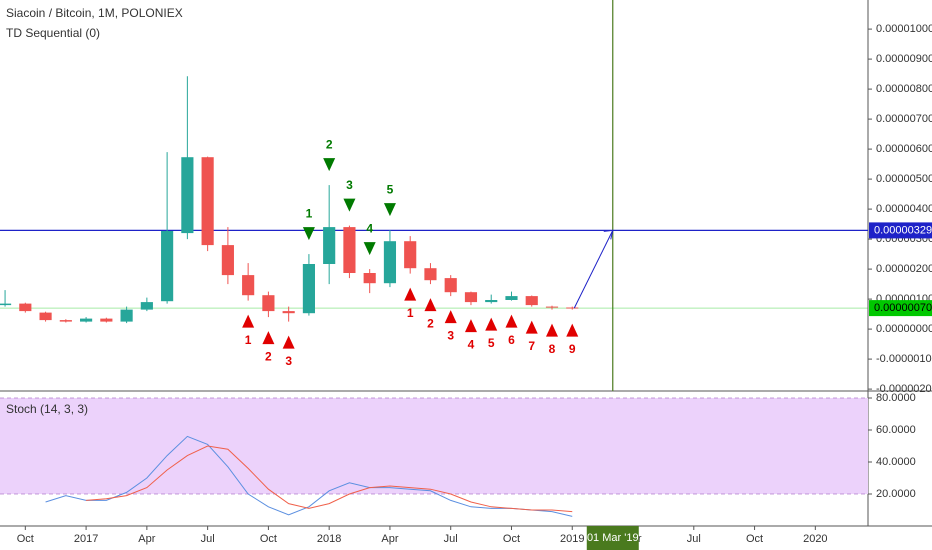  Describe the element at coordinates (904, 59) in the screenshot. I see `y-tick-label: 0.00000900` at that location.